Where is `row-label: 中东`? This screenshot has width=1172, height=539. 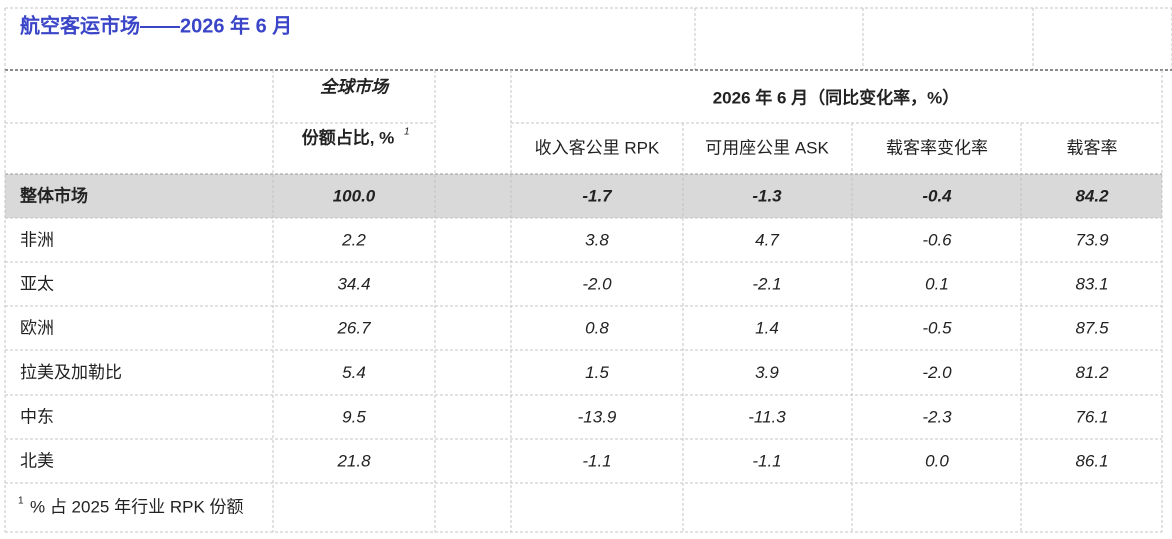 row-label: 中东 is located at coordinates (37, 416).